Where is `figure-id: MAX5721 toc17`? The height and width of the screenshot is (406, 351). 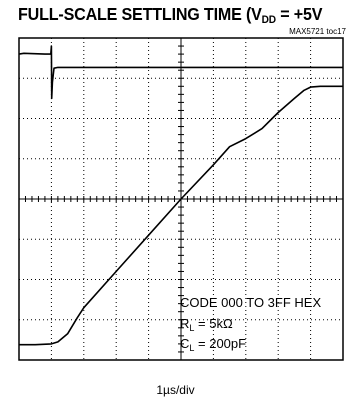 figure-id: MAX5721 toc17 is located at coordinates (317, 31).